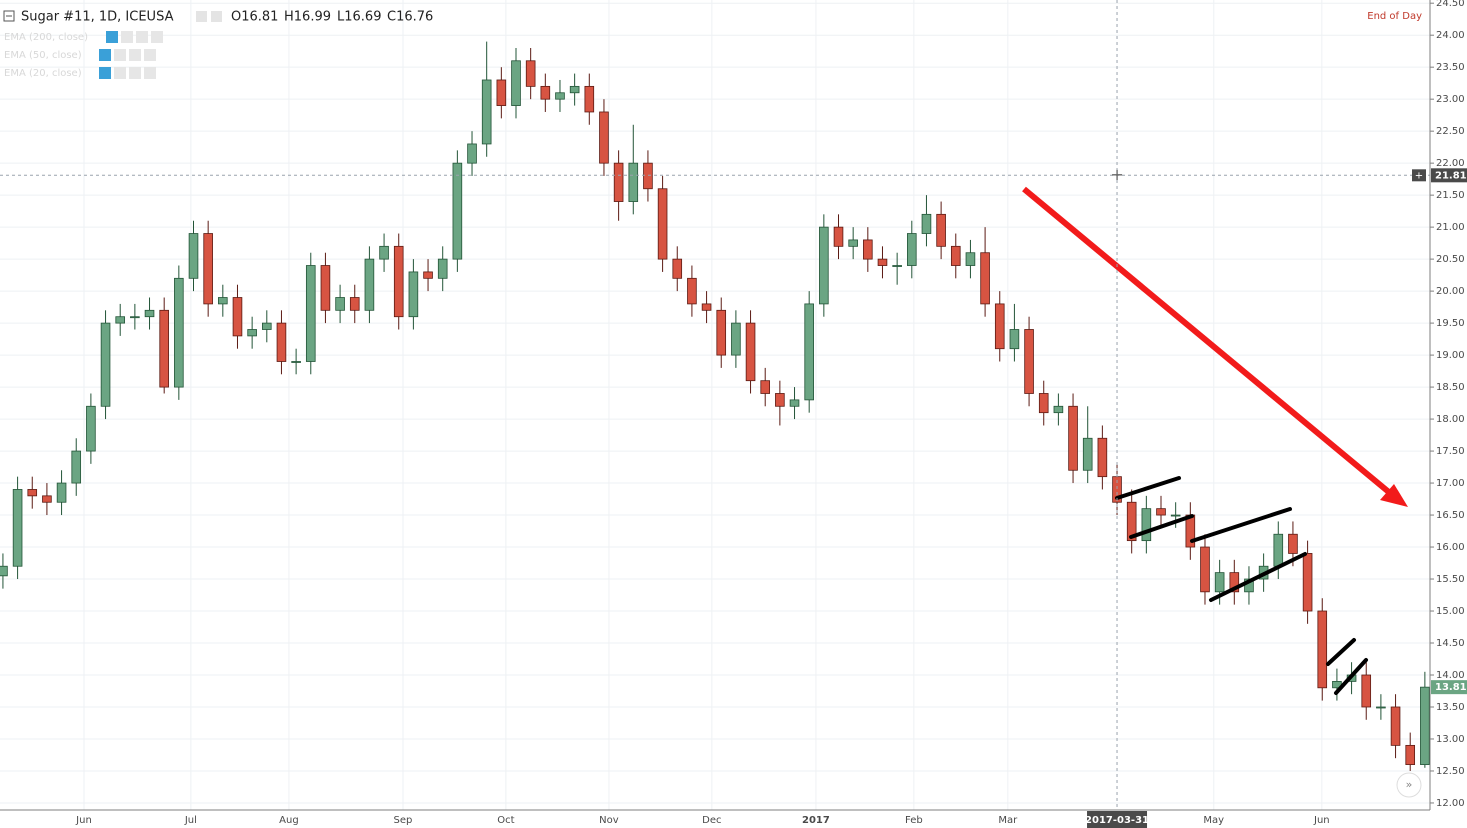 This screenshot has height=828, width=1467. What do you see at coordinates (733, 819) in the screenshot?
I see `time-axis` at bounding box center [733, 819].